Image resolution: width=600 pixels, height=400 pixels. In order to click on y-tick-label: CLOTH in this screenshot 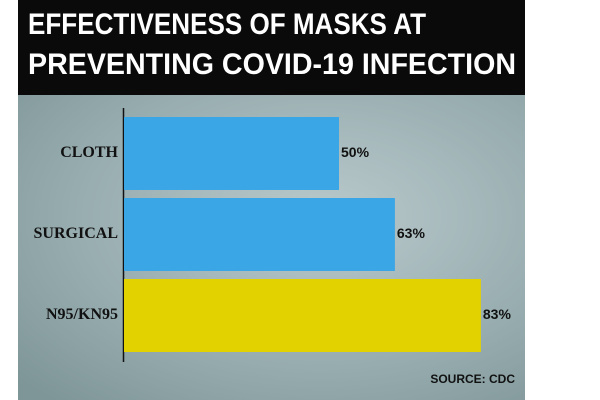, I will do `click(89, 152)`.